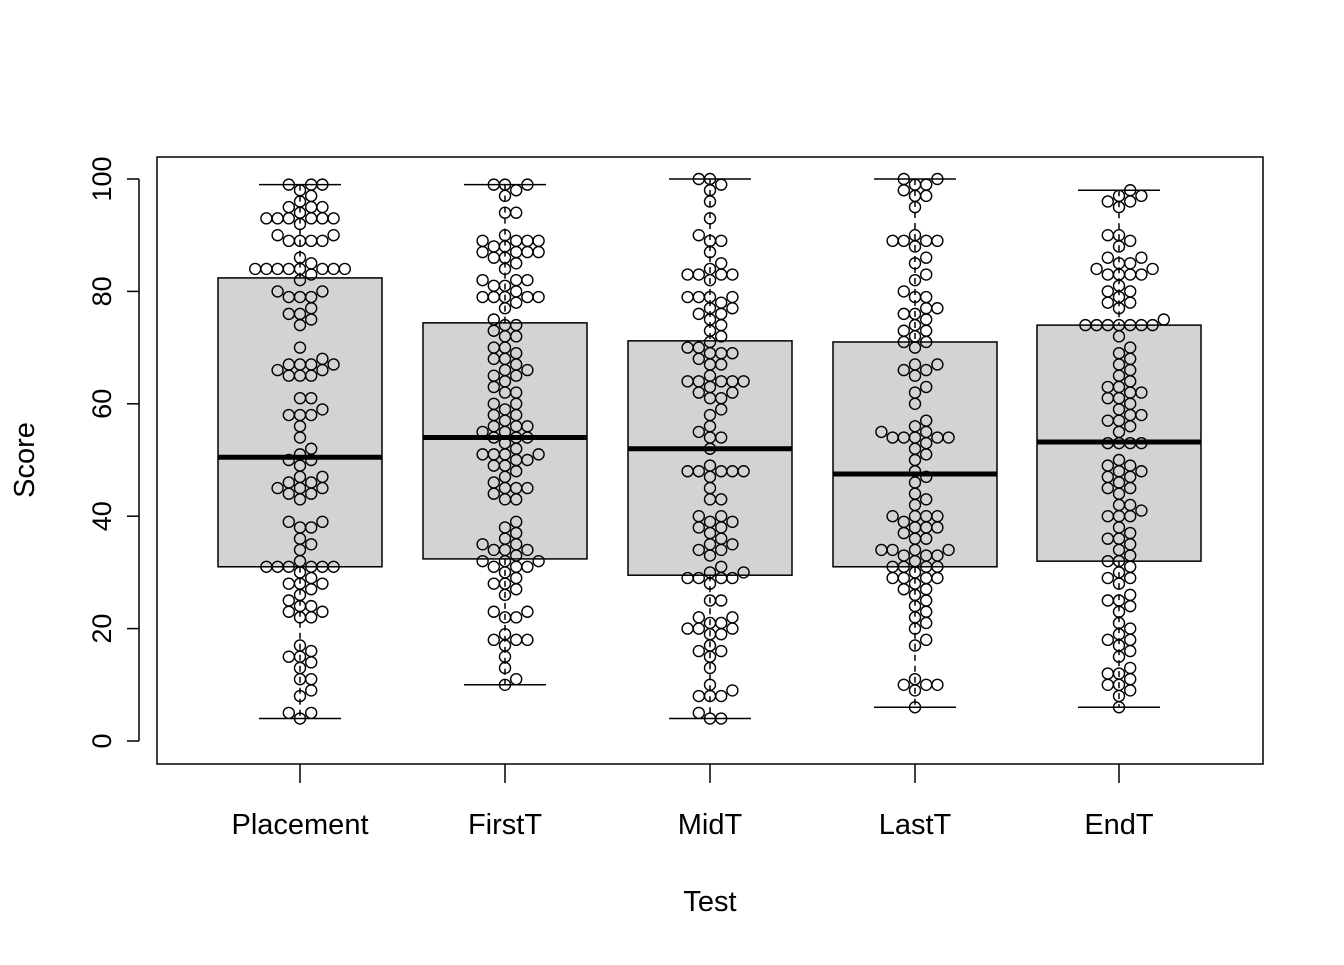 This screenshot has height=965, width=1344. Describe the element at coordinates (1119, 825) in the screenshot. I see `x-tick-label: EndT` at that location.